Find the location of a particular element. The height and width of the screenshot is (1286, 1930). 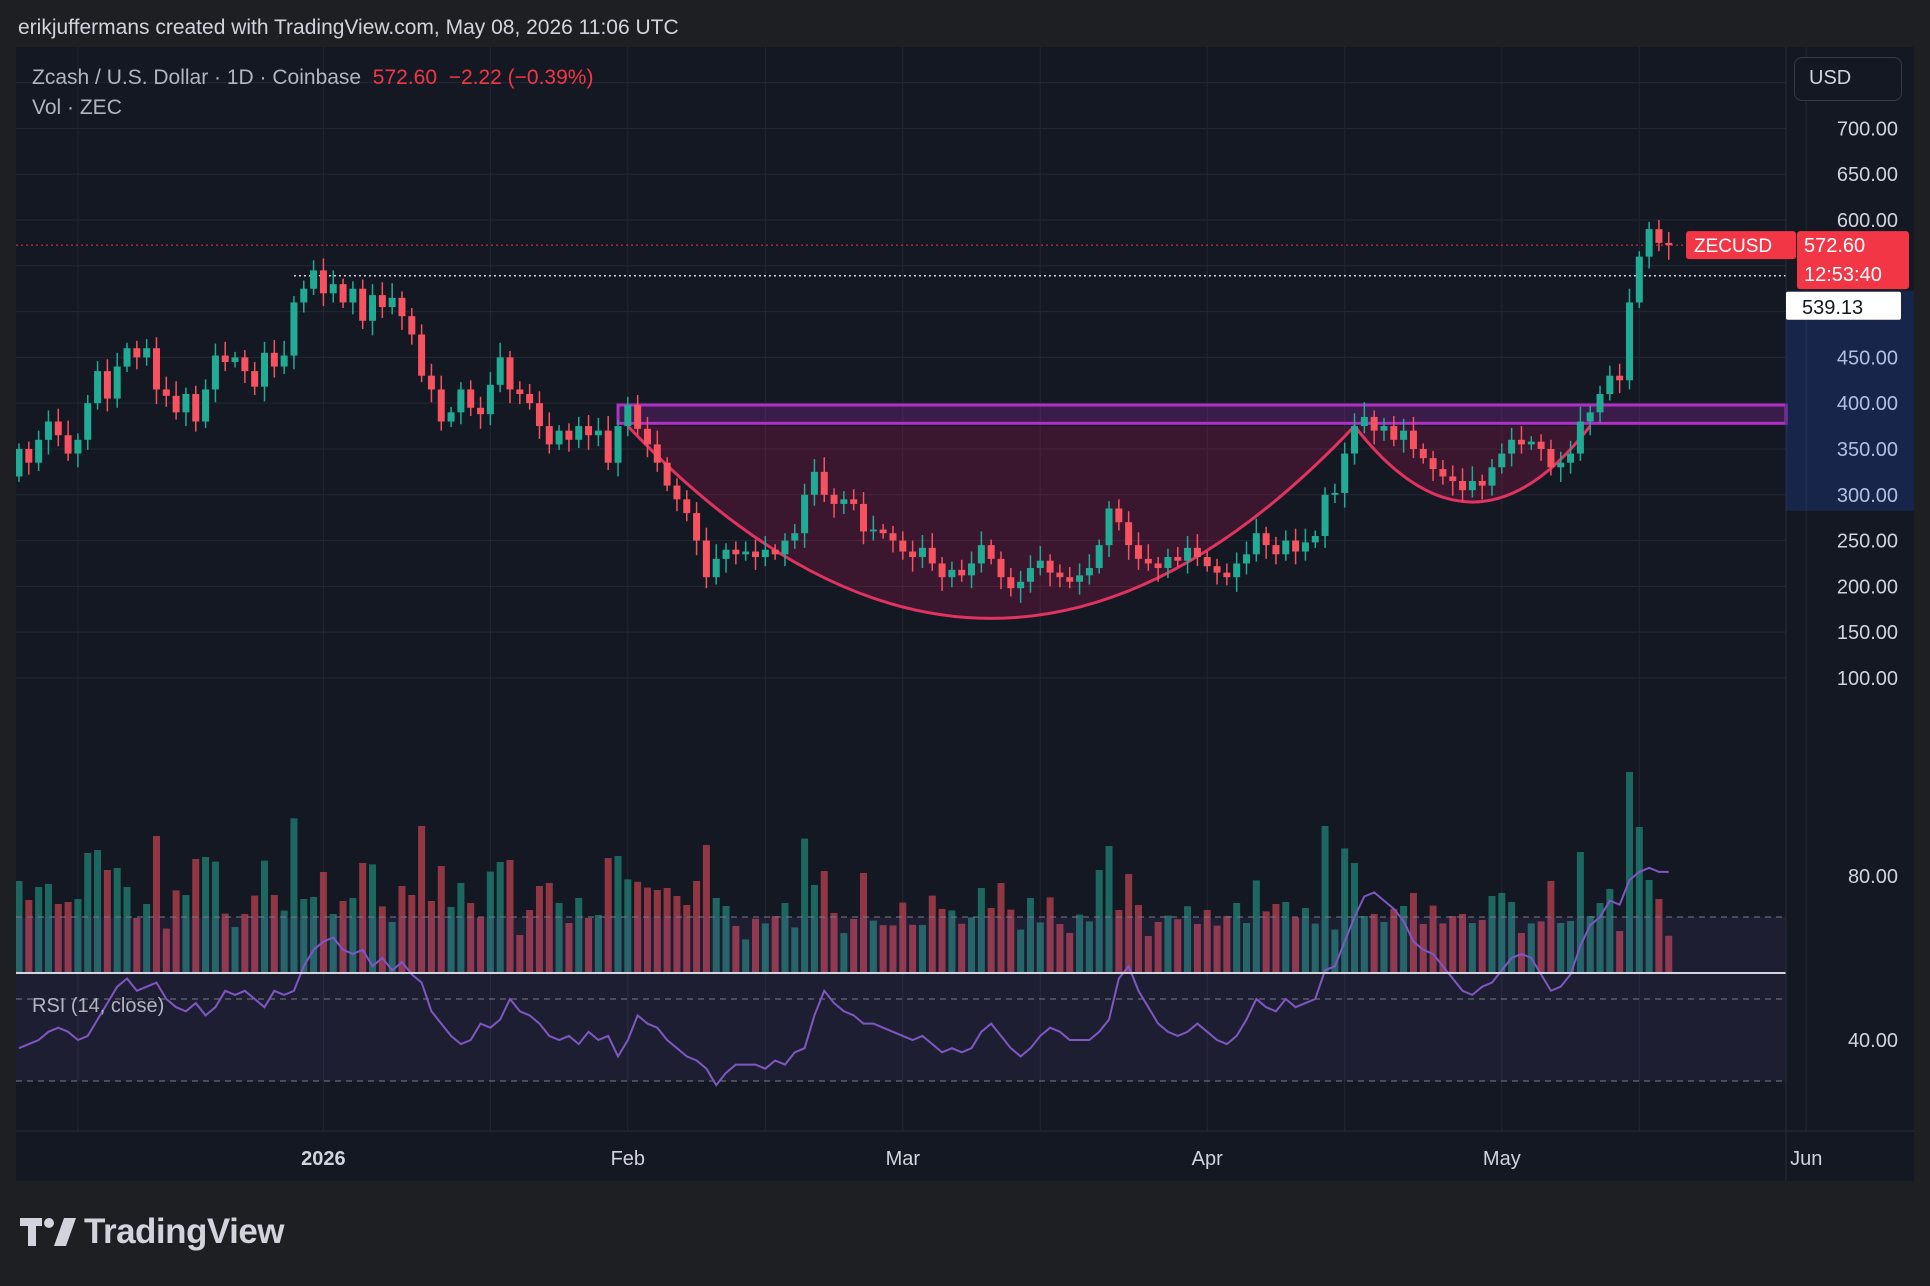

rsi-tick-label: 80.00 is located at coordinates (1873, 877).